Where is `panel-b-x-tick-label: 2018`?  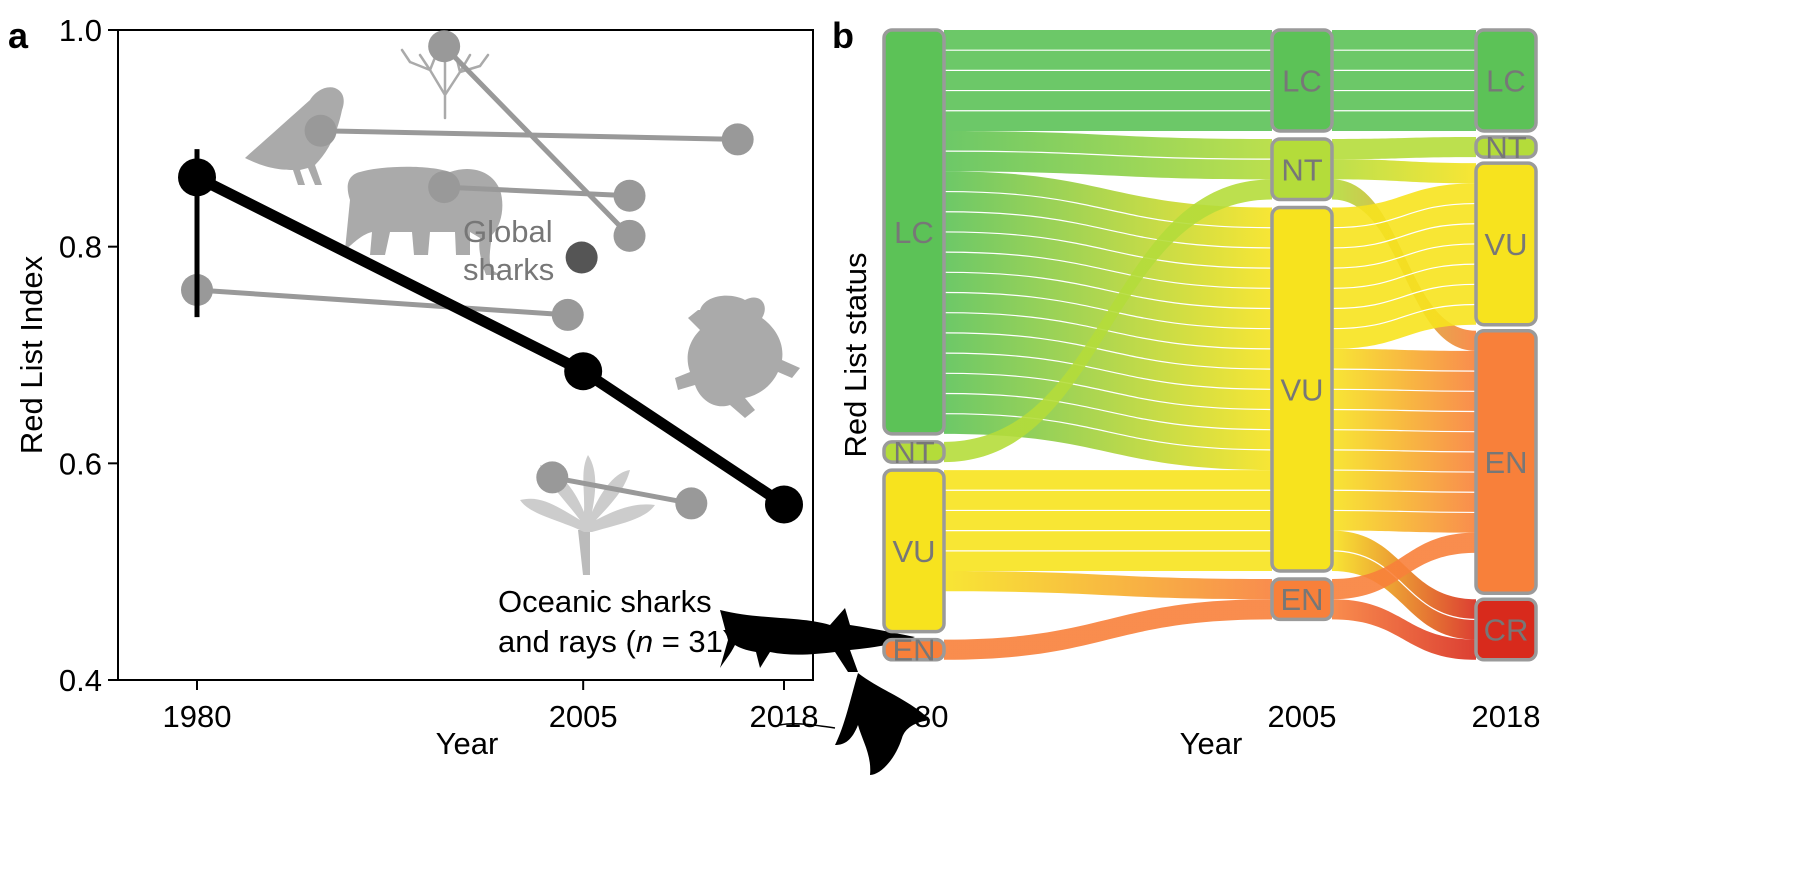
panel-b-x-tick-label: 2018 is located at coordinates (1506, 716).